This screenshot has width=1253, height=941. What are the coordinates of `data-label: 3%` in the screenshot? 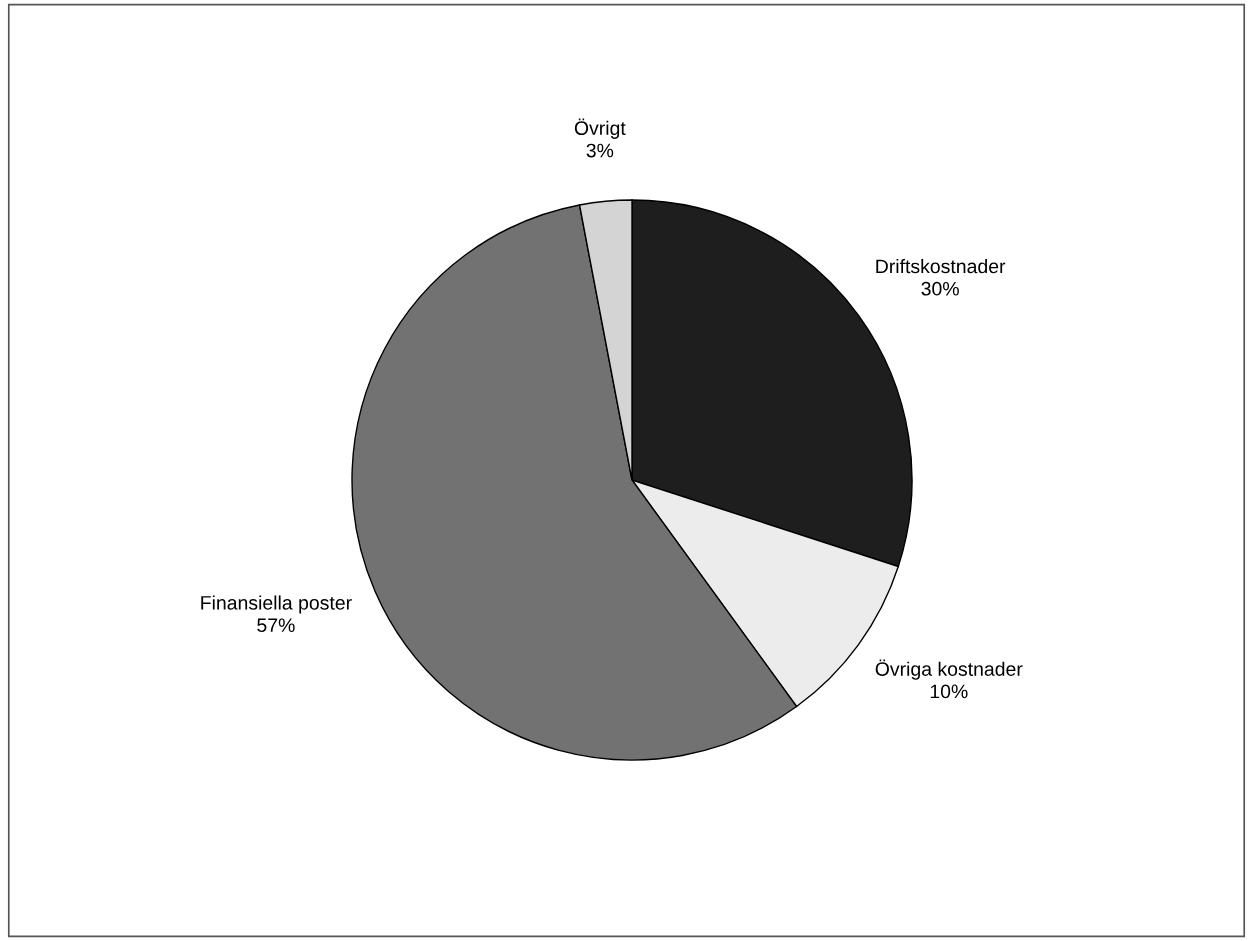 It's located at (600, 150).